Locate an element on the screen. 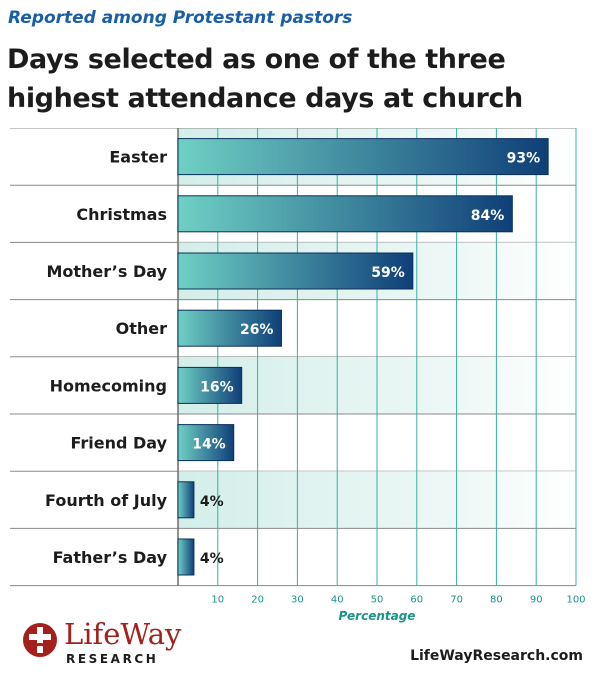  category-label: Christmas is located at coordinates (121, 214).